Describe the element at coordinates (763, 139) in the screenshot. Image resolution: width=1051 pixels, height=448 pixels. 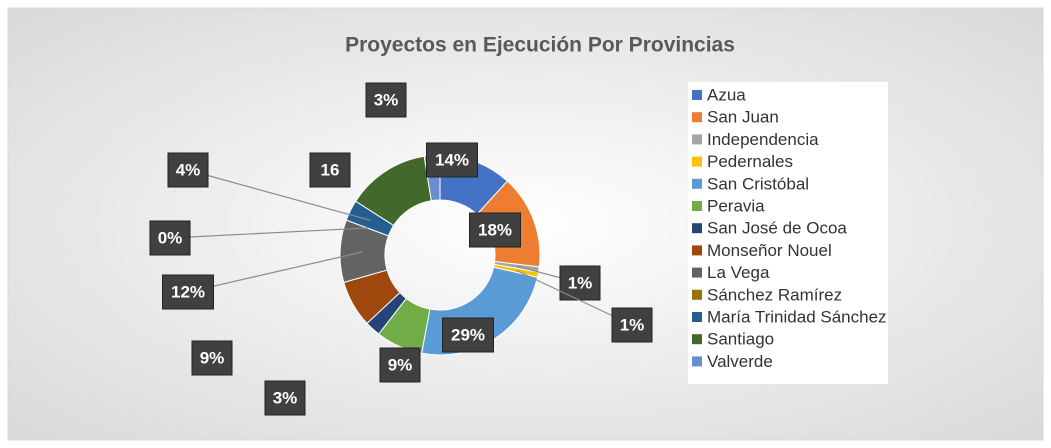
I see `legend-label: Independencia` at that location.